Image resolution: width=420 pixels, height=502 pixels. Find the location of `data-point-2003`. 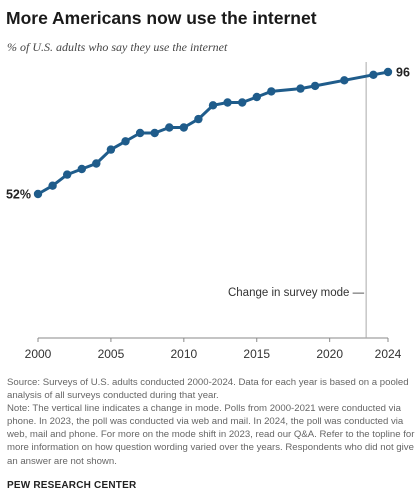

data-point-2003 is located at coordinates (82, 169).